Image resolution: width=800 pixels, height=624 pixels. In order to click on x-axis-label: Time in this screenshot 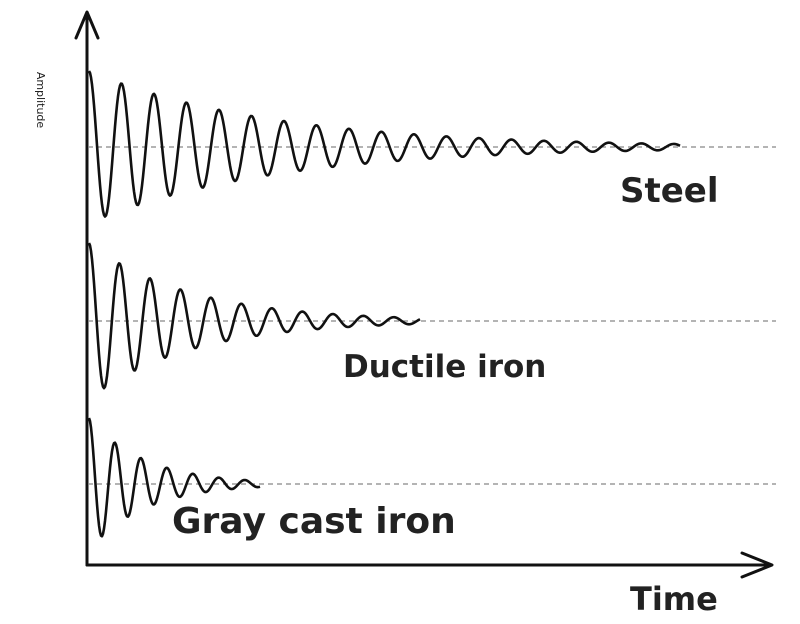, I will do `click(674, 599)`.